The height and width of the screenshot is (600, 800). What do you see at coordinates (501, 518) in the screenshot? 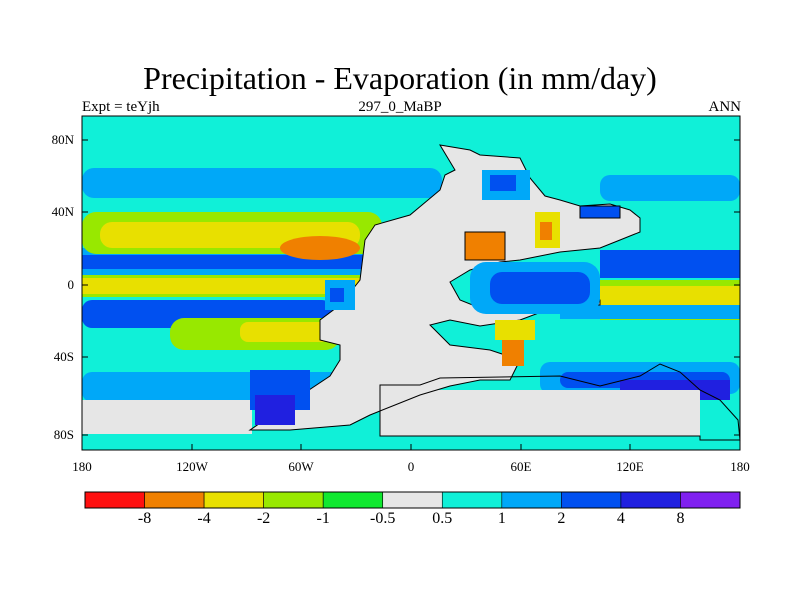
I see `colorbar-label: 1` at bounding box center [501, 518].